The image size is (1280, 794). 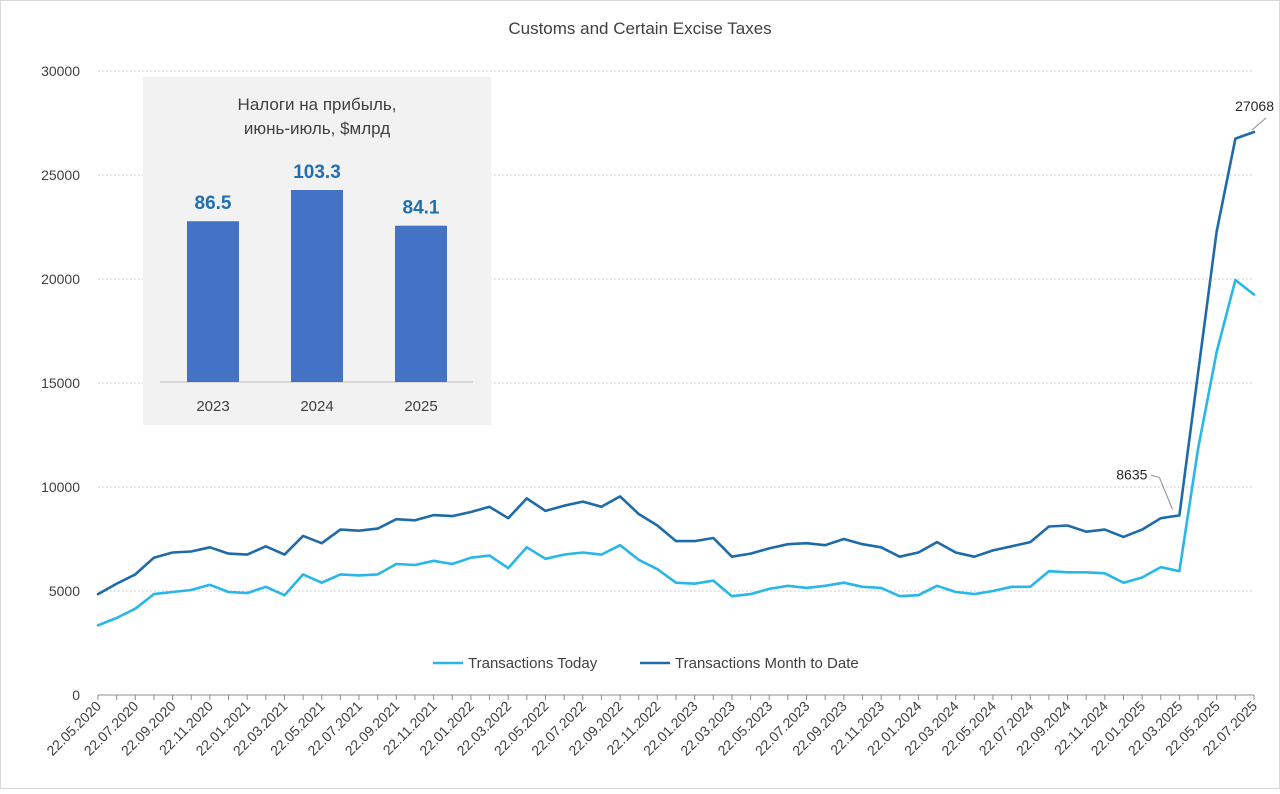 I want to click on inset-category-label: 2024, so click(x=316, y=406).